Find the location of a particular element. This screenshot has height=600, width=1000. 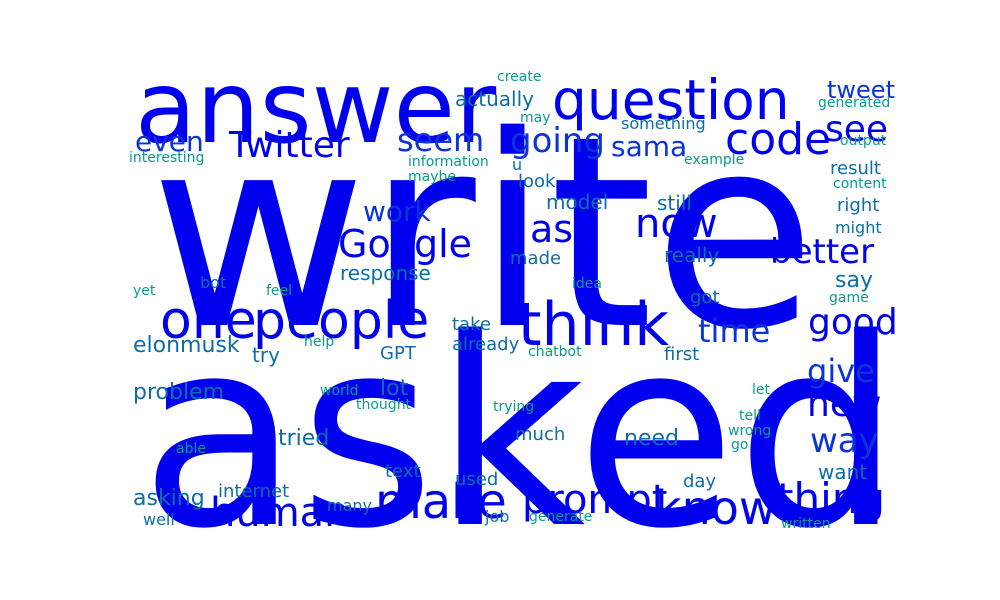

word-say: say is located at coordinates (854, 280).